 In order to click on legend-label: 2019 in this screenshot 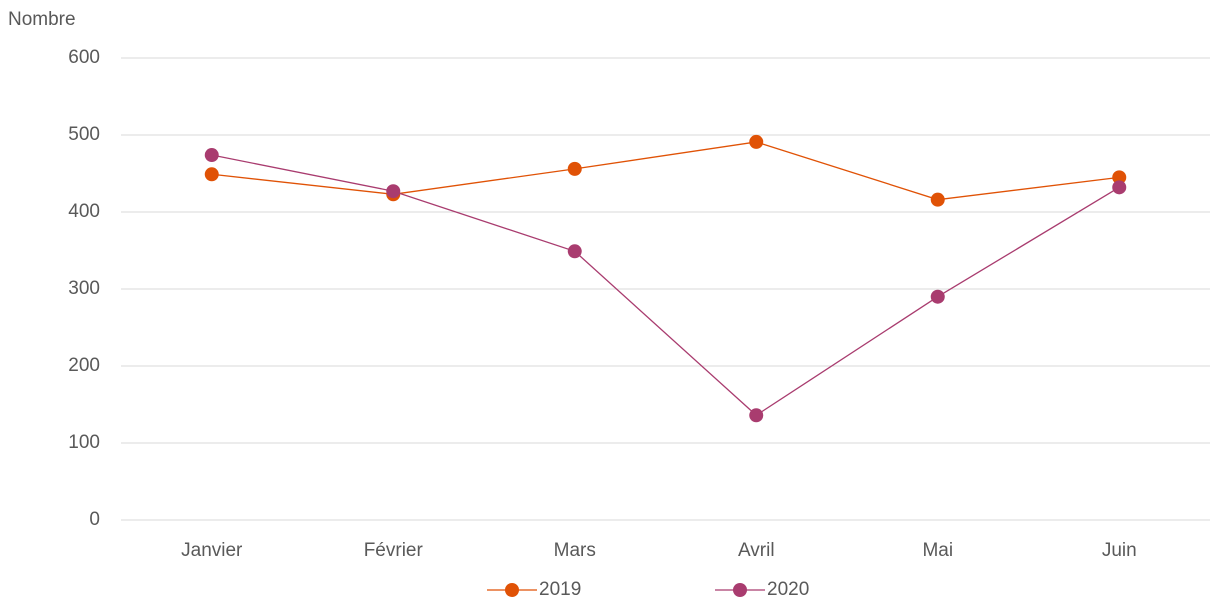, I will do `click(560, 589)`.